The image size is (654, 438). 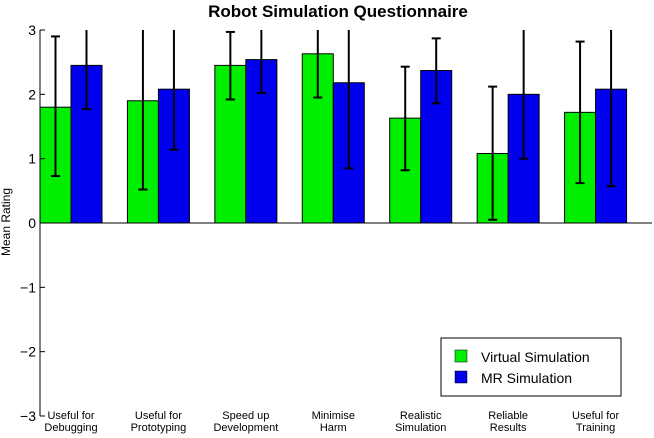 What do you see at coordinates (32, 94) in the screenshot?
I see `y-tick-label: 2` at bounding box center [32, 94].